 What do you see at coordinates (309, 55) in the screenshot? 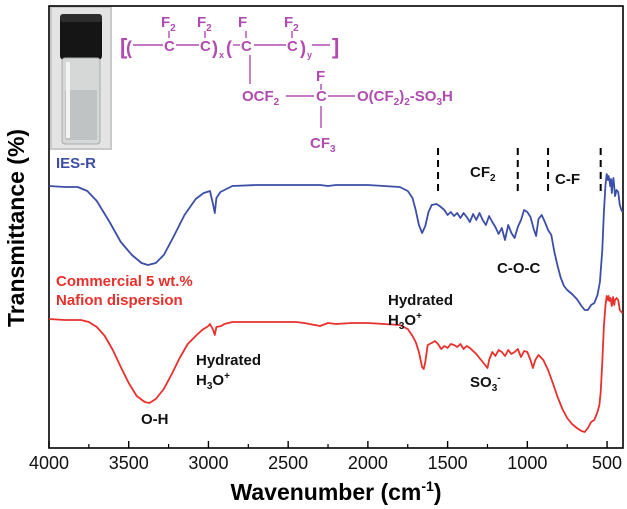
I see `structure-y-sub: y` at bounding box center [309, 55].